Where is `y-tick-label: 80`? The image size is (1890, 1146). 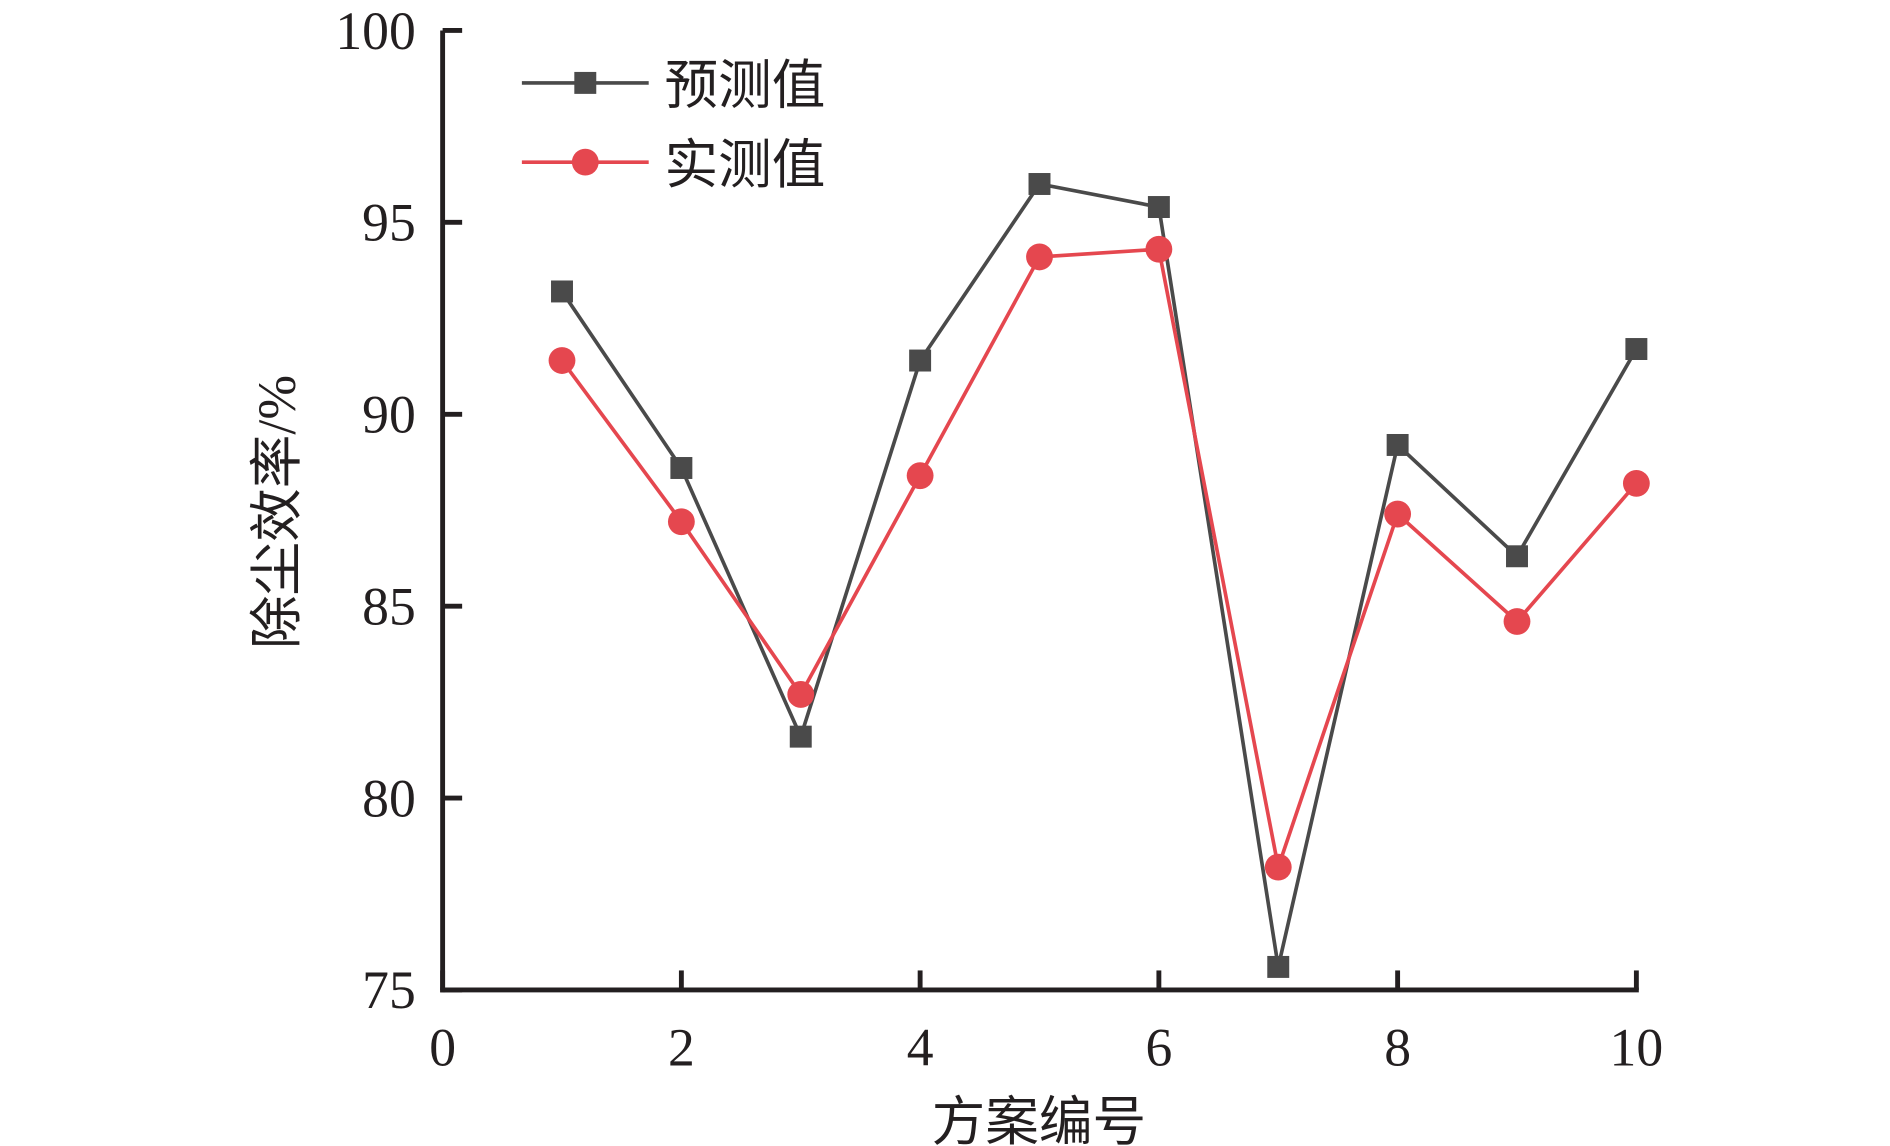 y-tick-label: 80 is located at coordinates (389, 798).